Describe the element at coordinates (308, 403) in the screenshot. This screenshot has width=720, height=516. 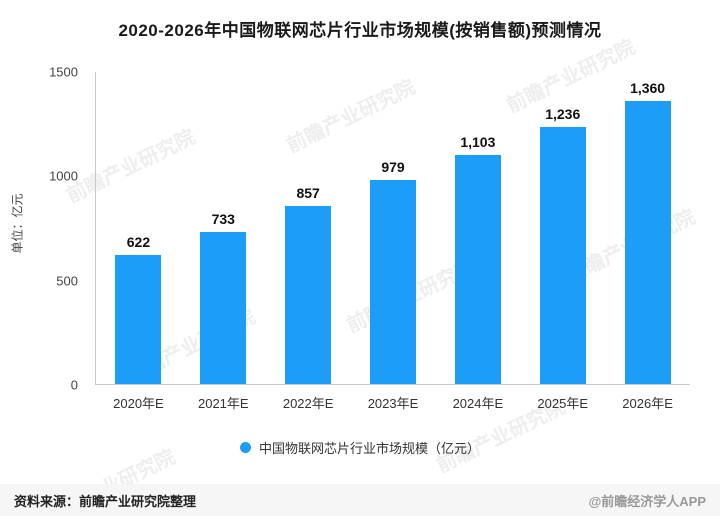
I see `x-axis-label: 2022年E` at that location.